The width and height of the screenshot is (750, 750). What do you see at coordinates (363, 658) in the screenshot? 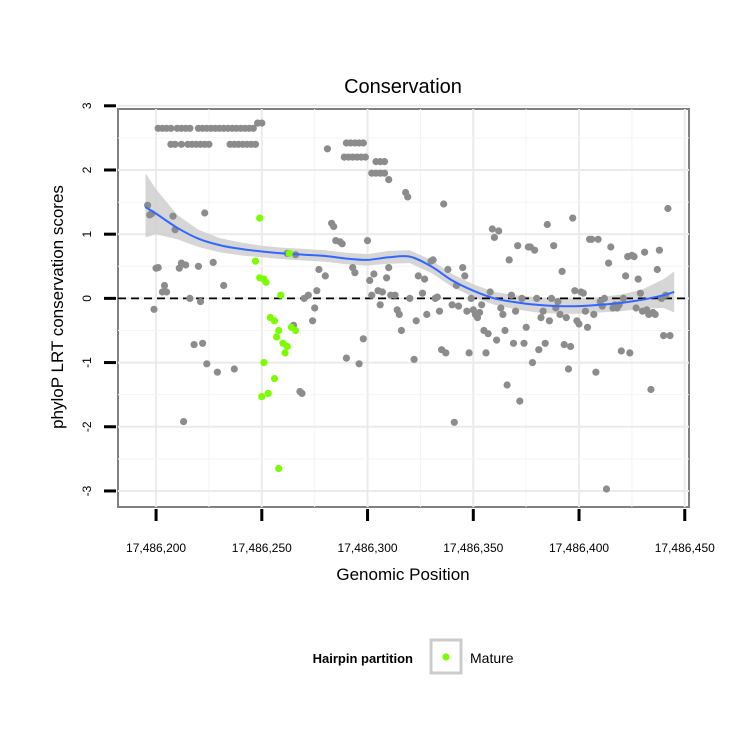
I see `legend-title: Hairpin partition` at bounding box center [363, 658].